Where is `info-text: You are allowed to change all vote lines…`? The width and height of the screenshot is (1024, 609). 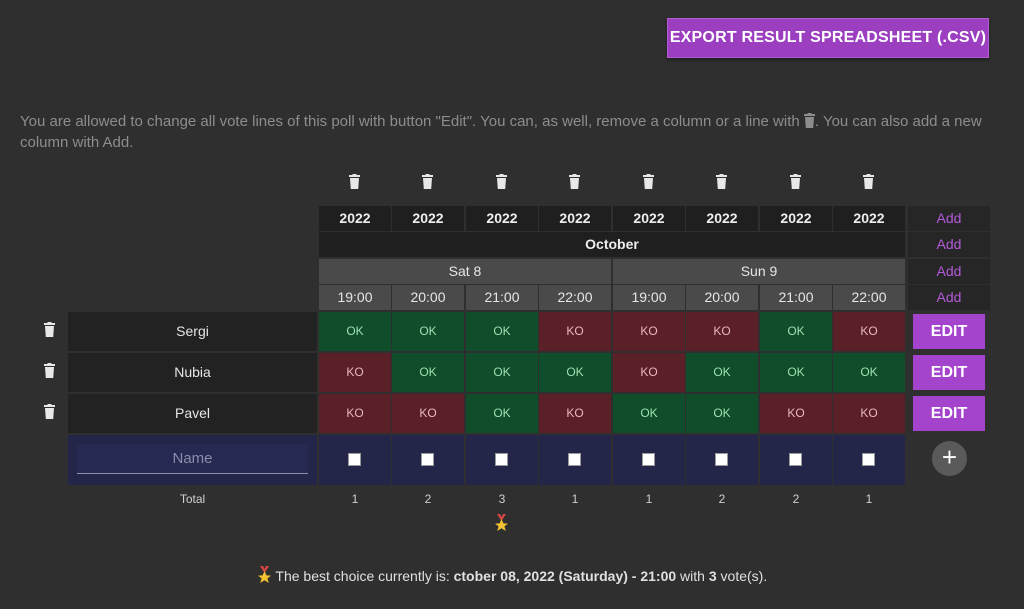
info-text: You are allowed to change all vote lines… is located at coordinates (515, 132).